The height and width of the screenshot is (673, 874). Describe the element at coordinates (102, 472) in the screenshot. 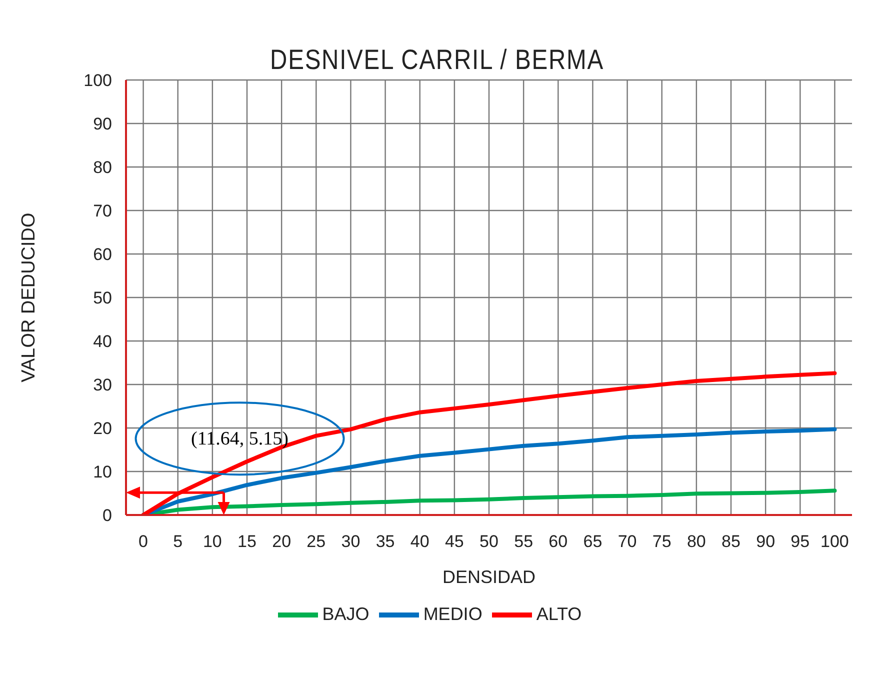

I see `y-tick-label: 10` at that location.